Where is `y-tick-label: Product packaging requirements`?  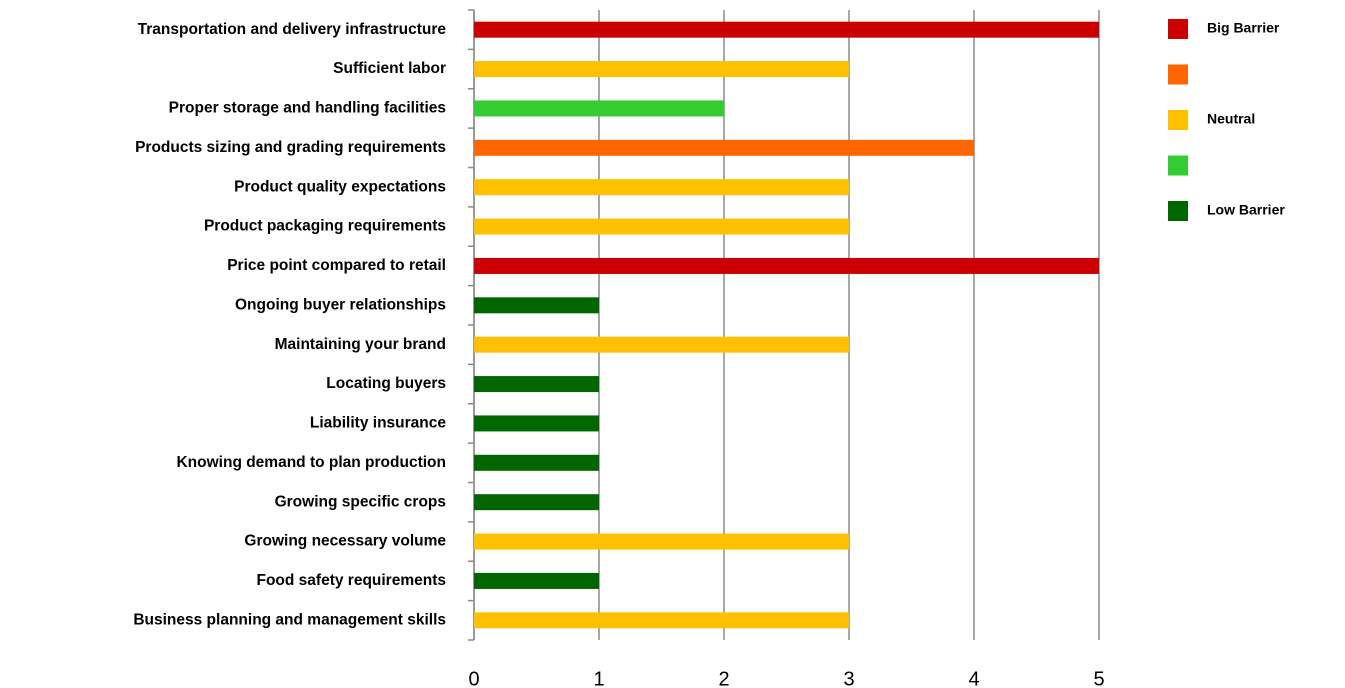 y-tick-label: Product packaging requirements is located at coordinates (325, 226).